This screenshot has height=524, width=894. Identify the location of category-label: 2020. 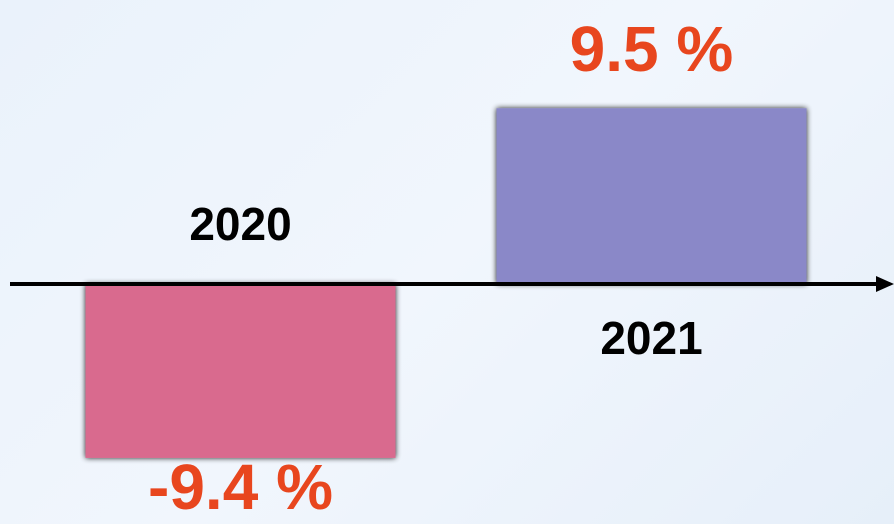
(240, 224).